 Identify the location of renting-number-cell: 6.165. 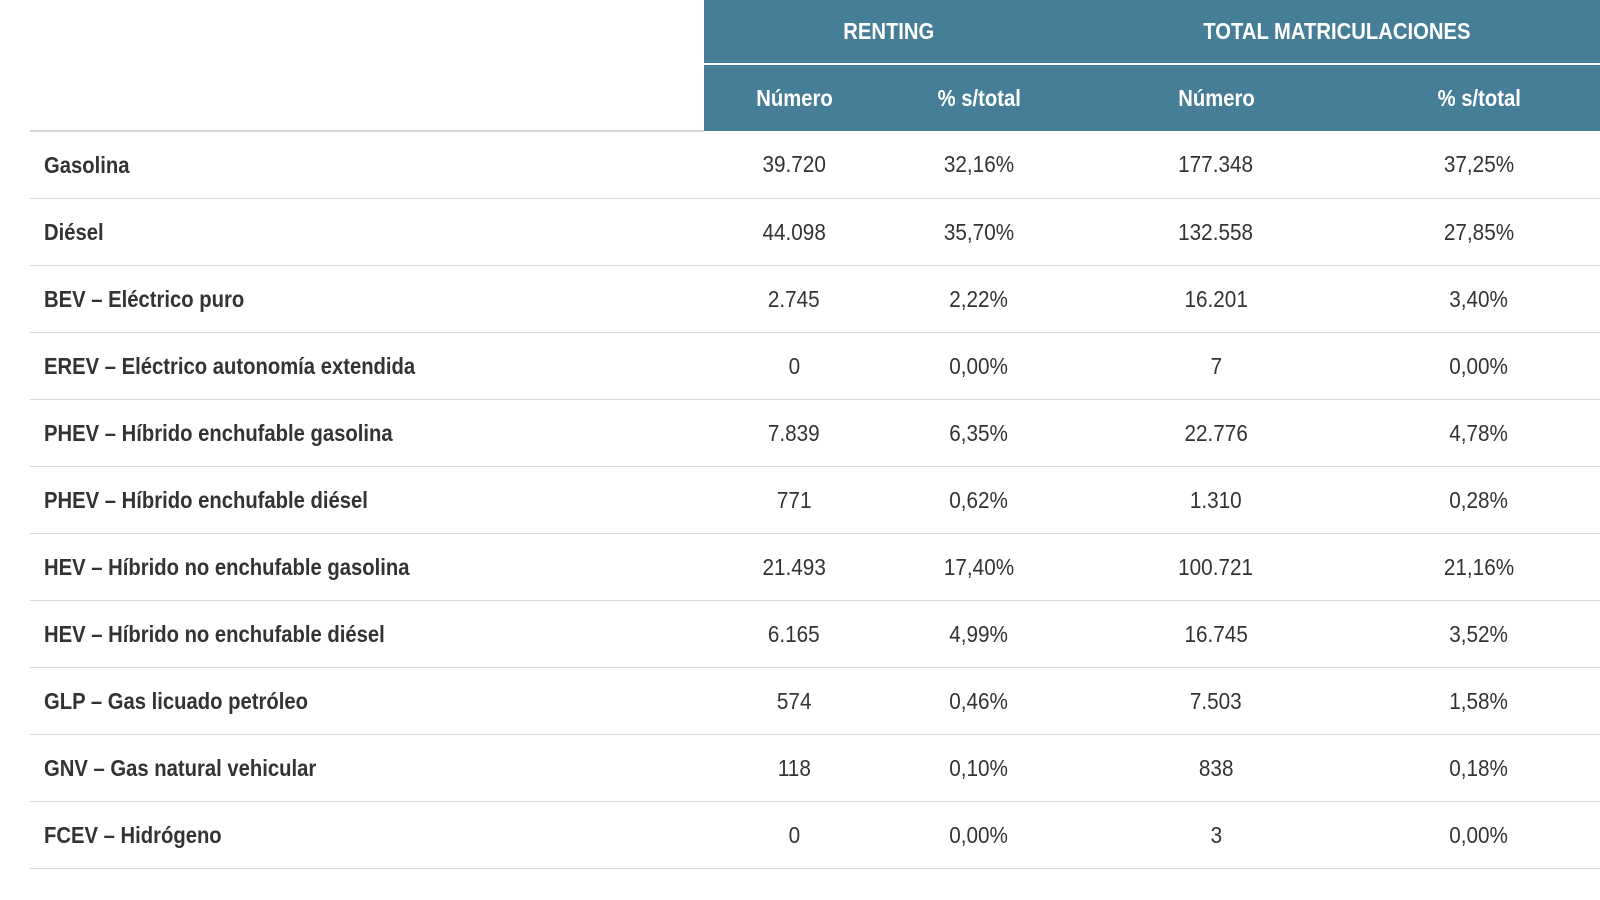
(794, 634).